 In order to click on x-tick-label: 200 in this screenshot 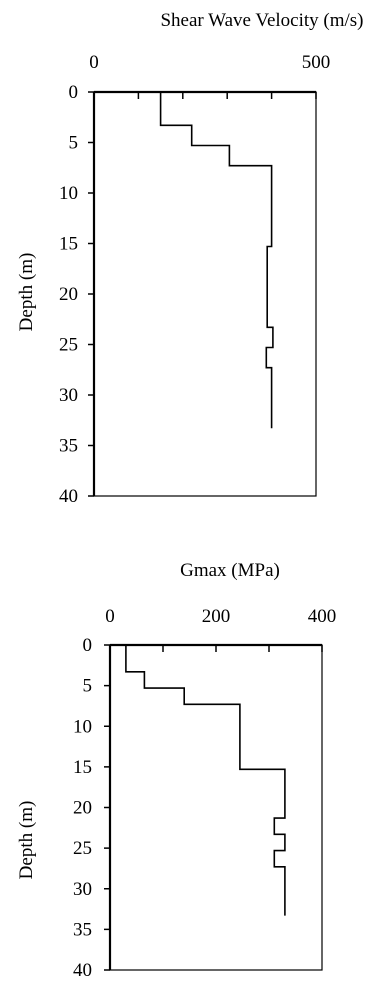, I will do `click(216, 616)`.